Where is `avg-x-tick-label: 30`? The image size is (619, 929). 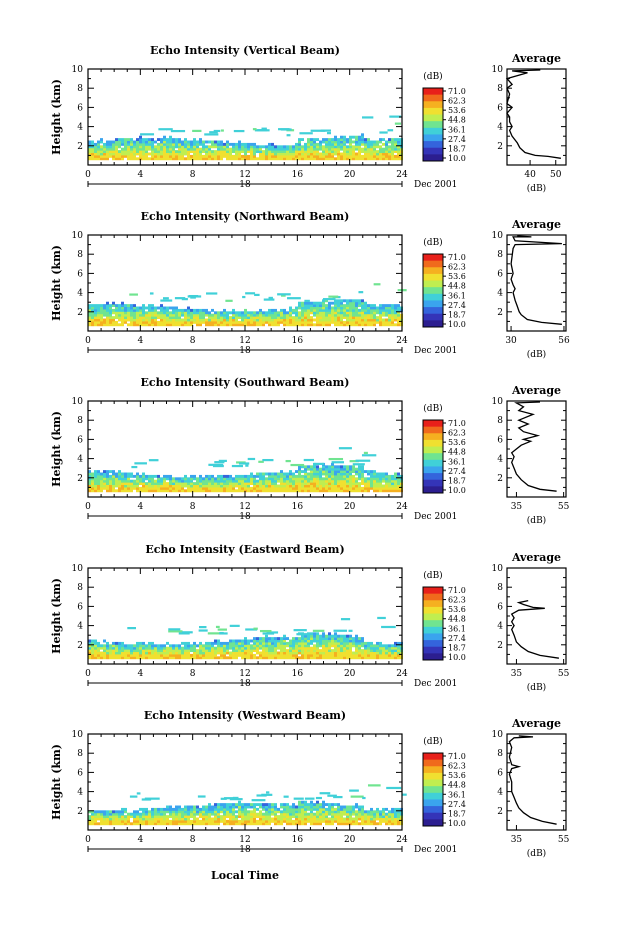 avg-x-tick-label: 30 is located at coordinates (511, 341).